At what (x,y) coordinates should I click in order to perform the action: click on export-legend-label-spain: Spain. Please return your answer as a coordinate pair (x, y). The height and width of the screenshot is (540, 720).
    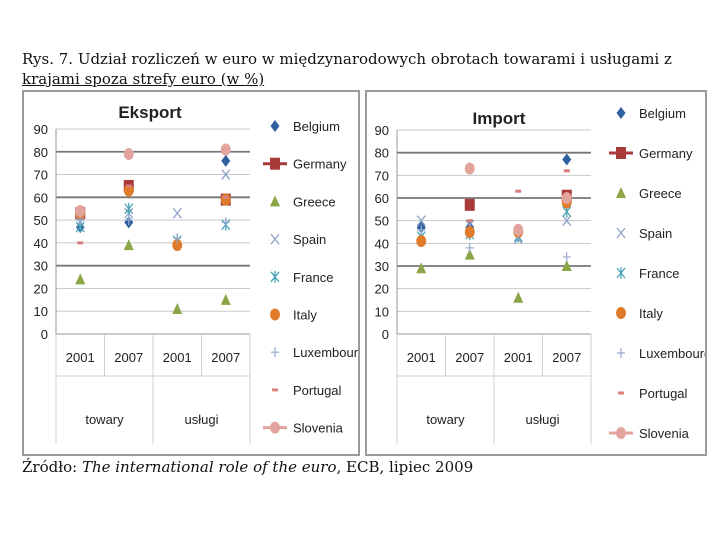
    Looking at the image, I should click on (309, 239).